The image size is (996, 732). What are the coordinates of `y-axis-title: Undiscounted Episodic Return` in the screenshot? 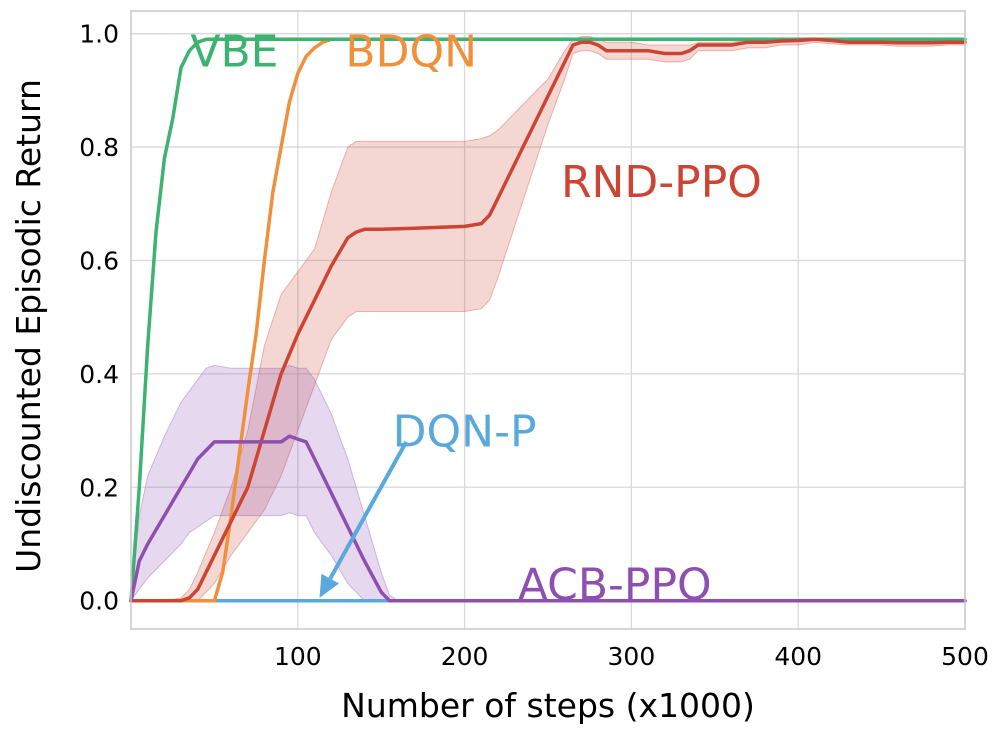 It's located at (28, 326).